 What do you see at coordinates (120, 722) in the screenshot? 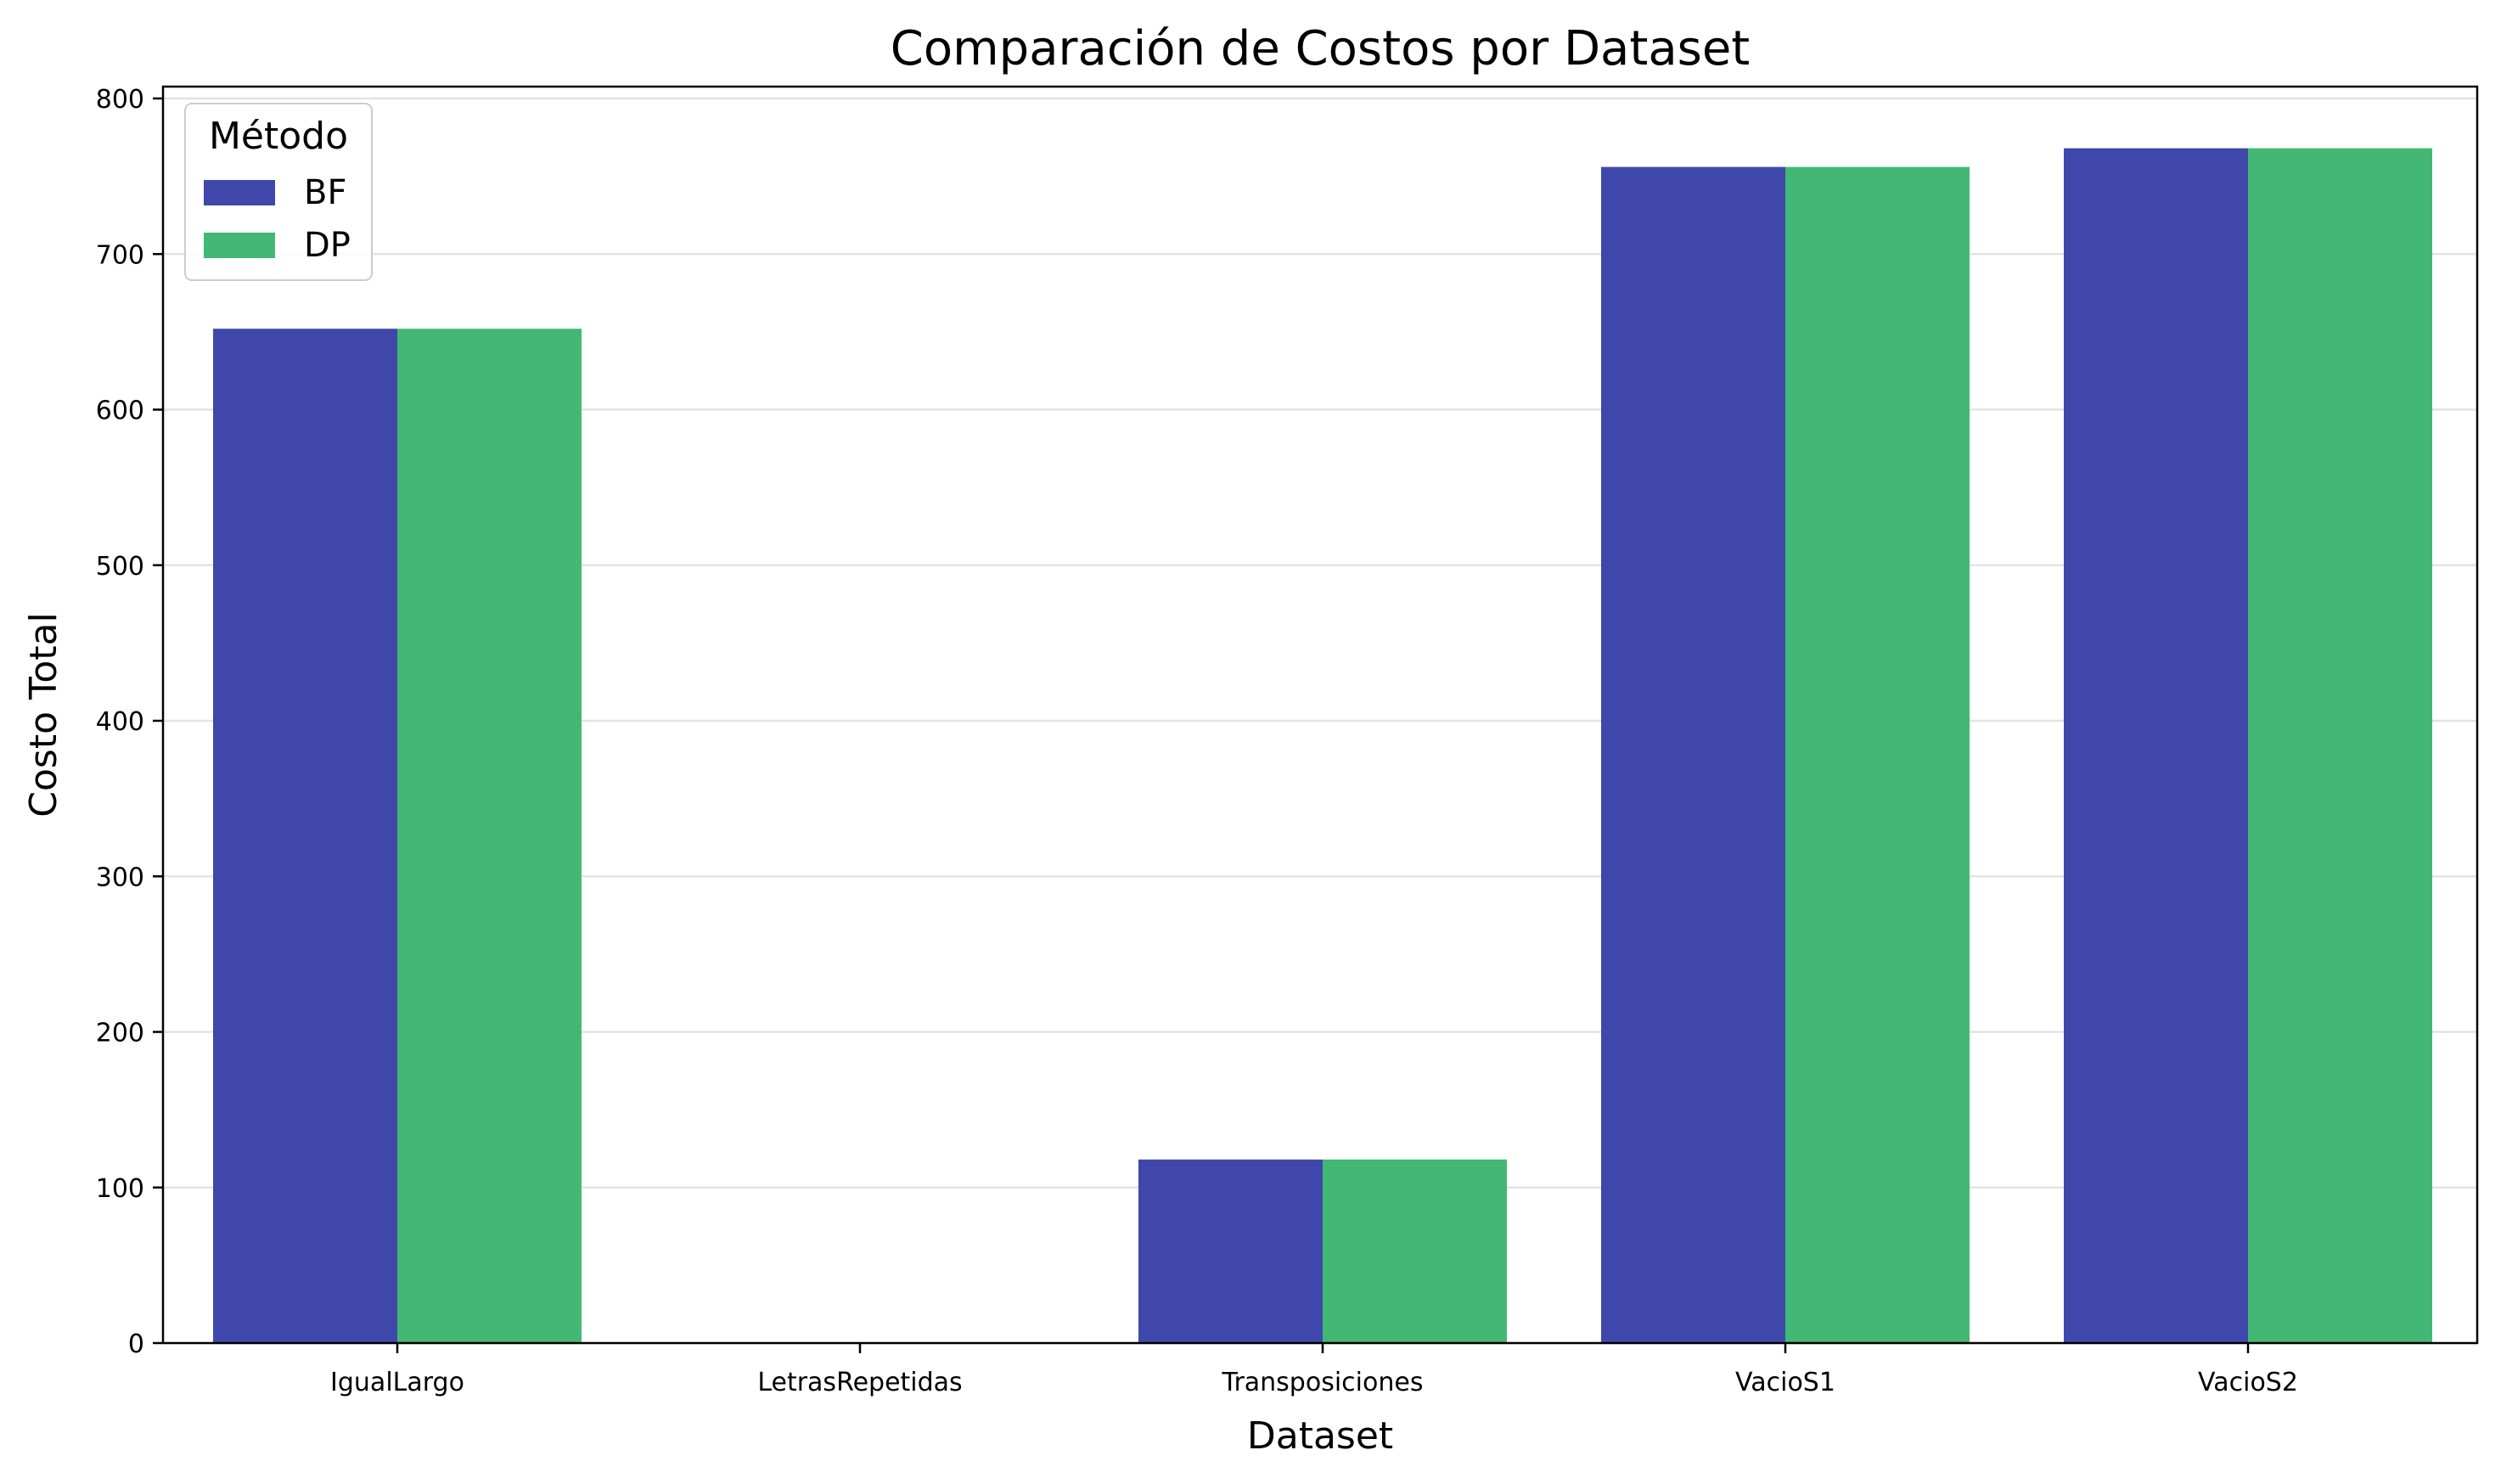
I see `y-tick-label: 400` at bounding box center [120, 722].